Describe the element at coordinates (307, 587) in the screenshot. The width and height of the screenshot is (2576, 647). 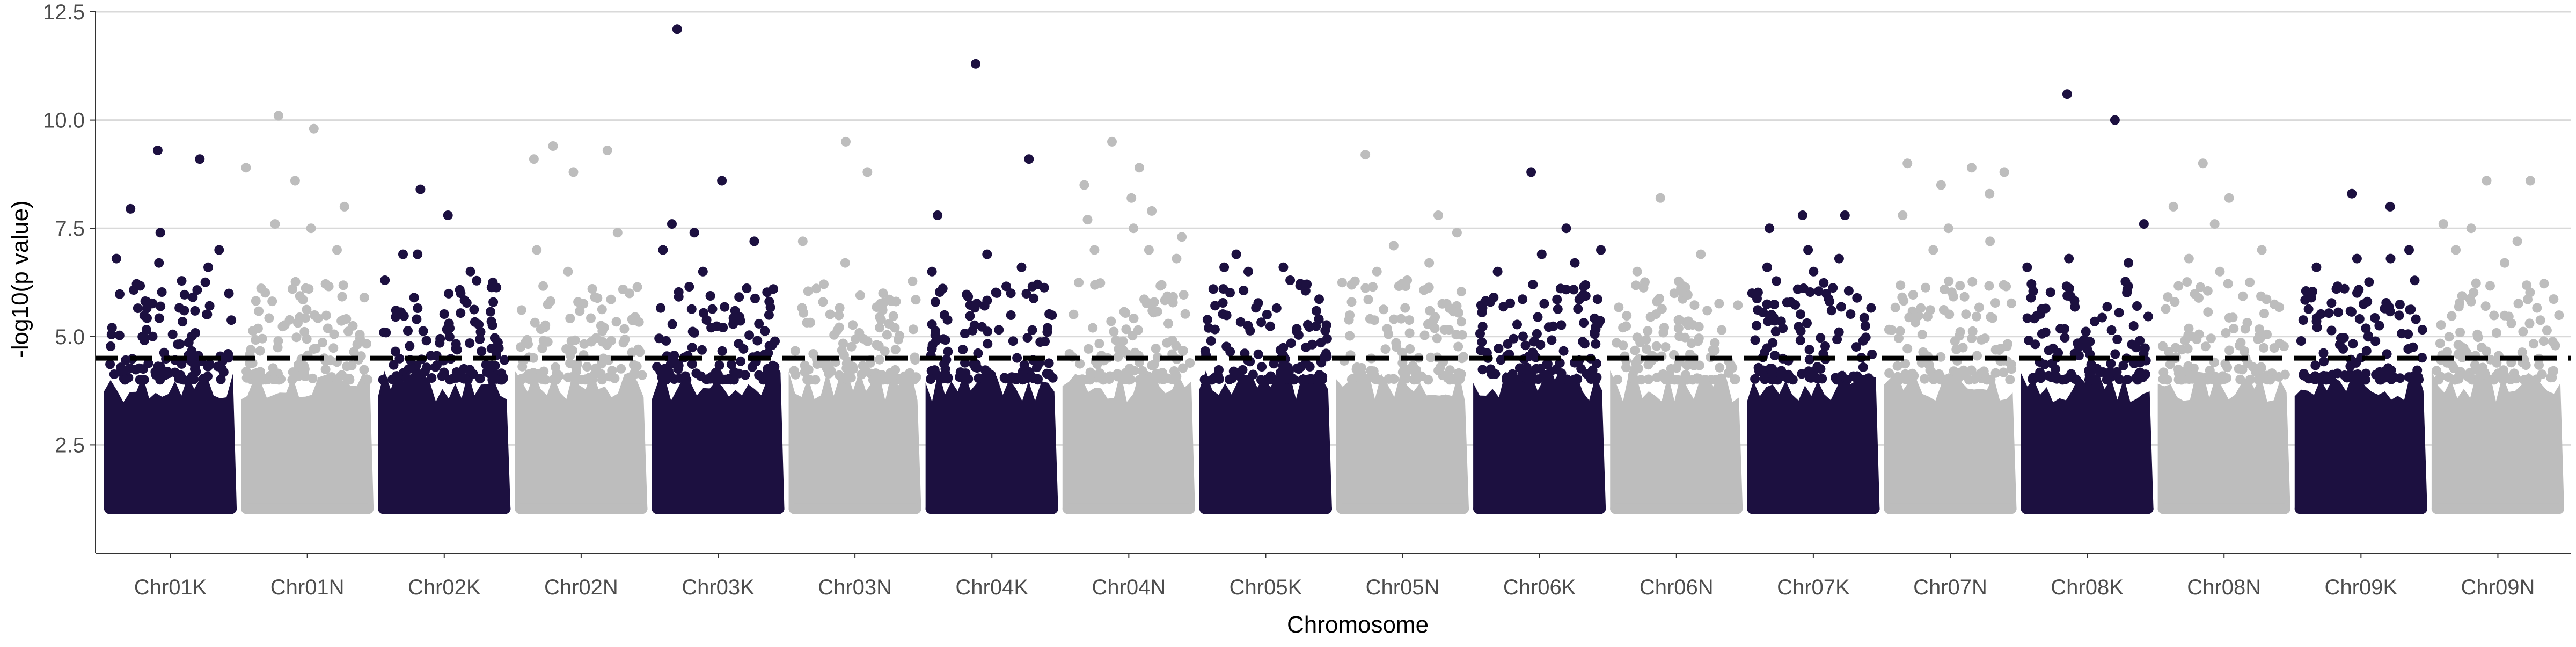
I see `x-tick-label: Chr01N` at that location.